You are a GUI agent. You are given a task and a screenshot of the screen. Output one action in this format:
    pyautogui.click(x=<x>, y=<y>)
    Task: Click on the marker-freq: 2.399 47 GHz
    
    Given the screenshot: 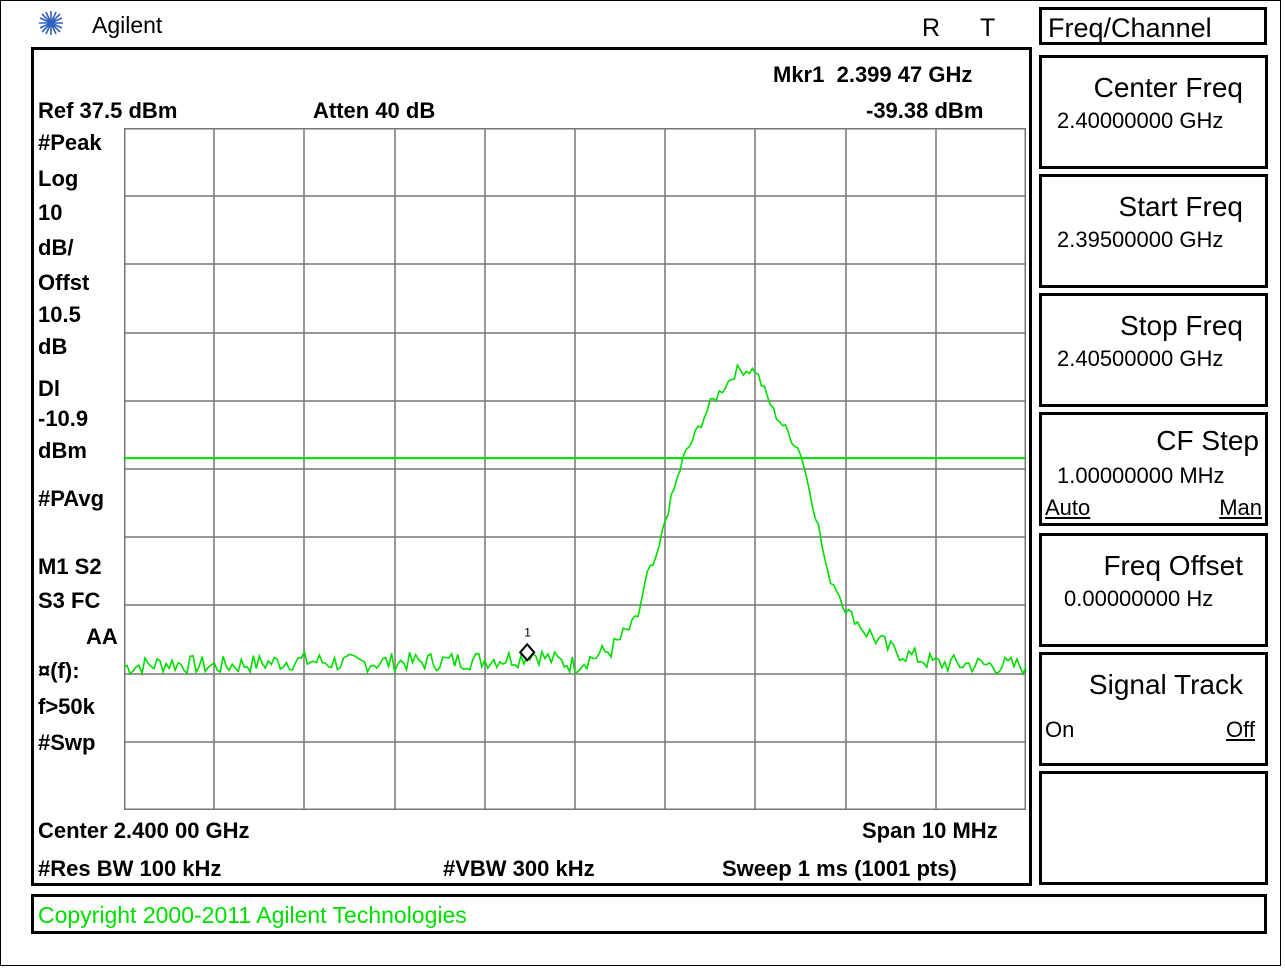 What is the action you would take?
    pyautogui.click(x=904, y=74)
    